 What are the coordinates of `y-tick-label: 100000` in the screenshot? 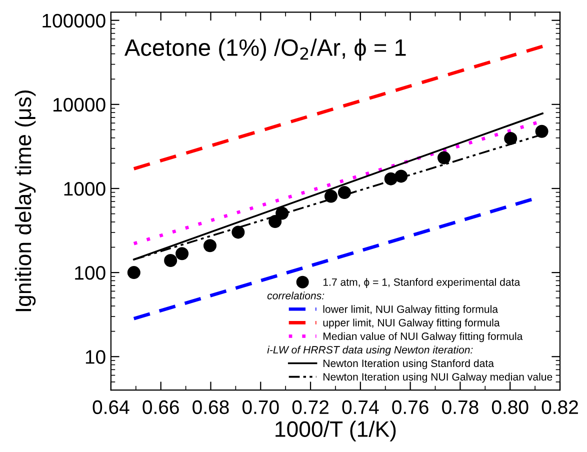 It's located at (74, 21).